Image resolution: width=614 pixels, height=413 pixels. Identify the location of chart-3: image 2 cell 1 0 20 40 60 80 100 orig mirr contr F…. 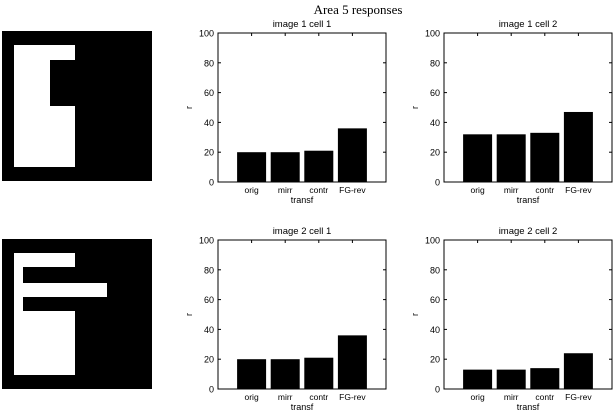
(285, 319).